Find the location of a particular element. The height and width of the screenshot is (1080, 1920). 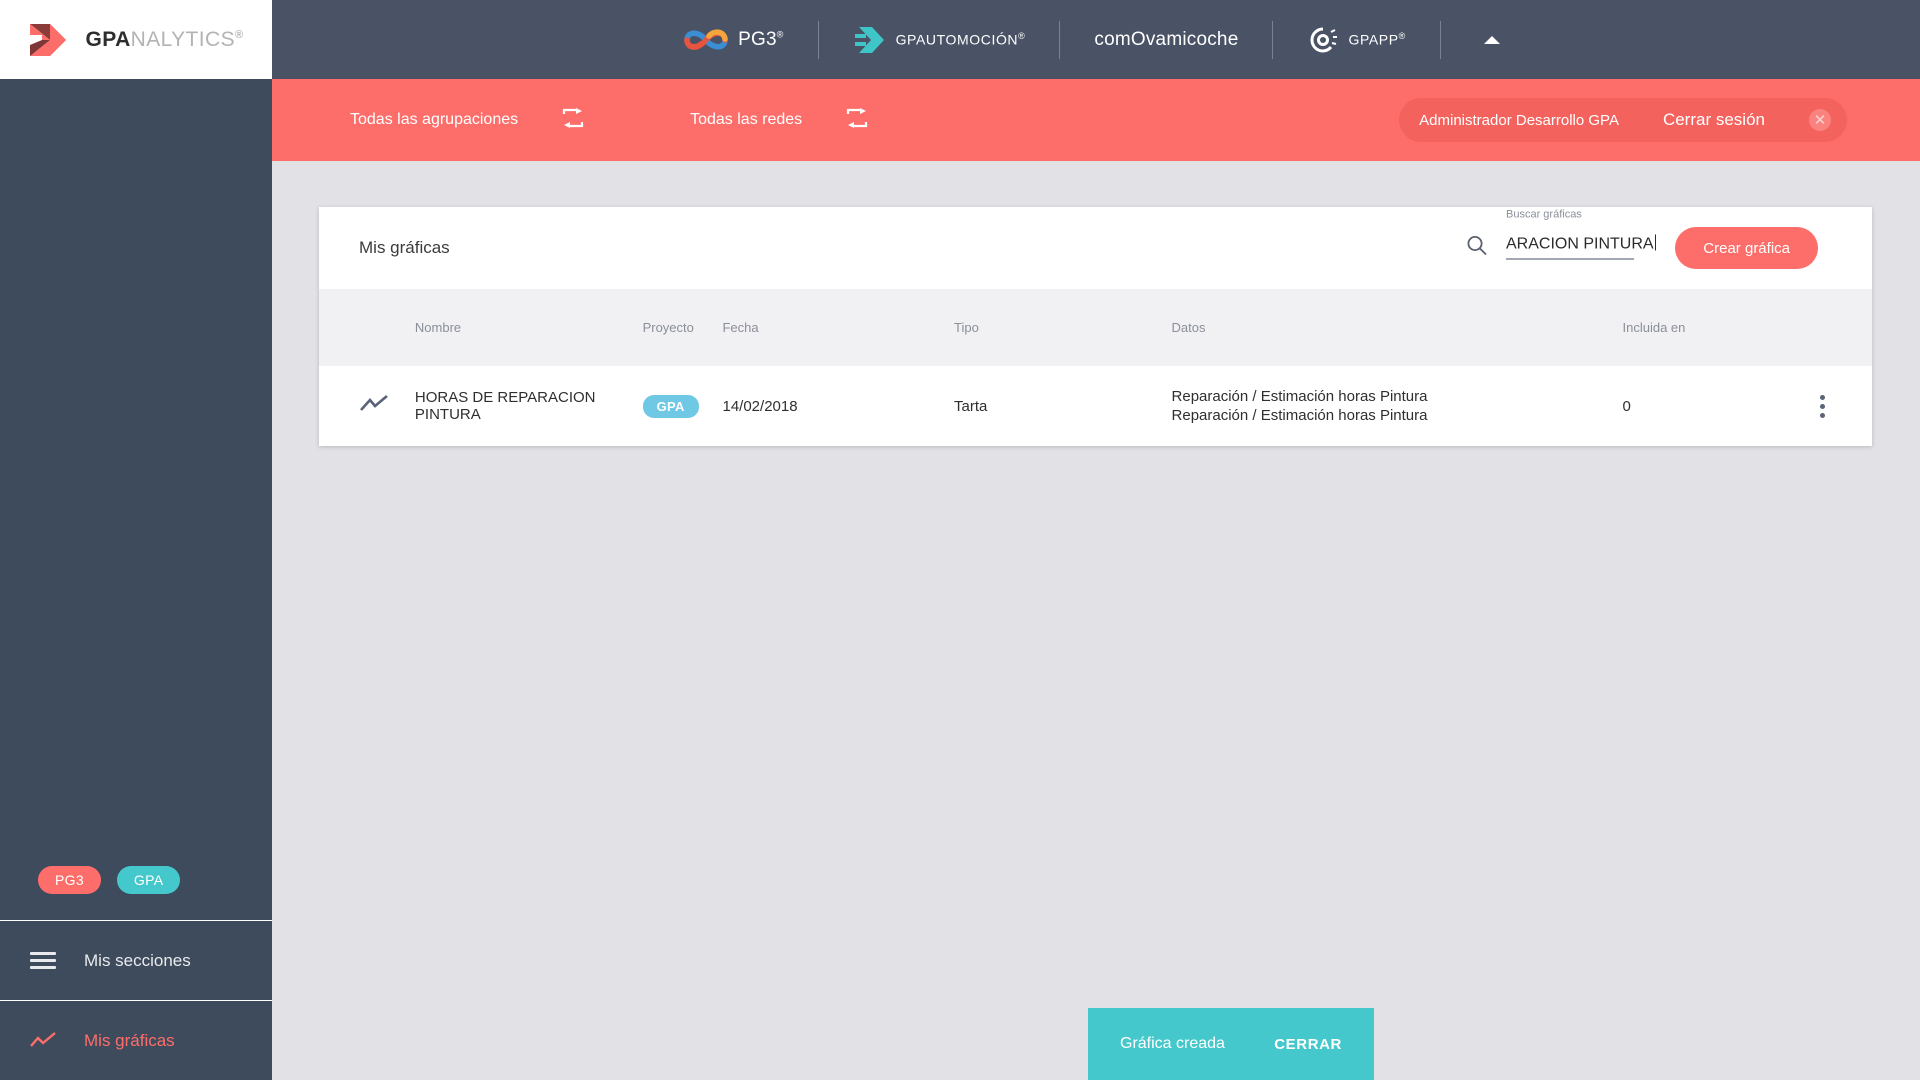

gpanalytics-arrow-icon is located at coordinates (48, 39).